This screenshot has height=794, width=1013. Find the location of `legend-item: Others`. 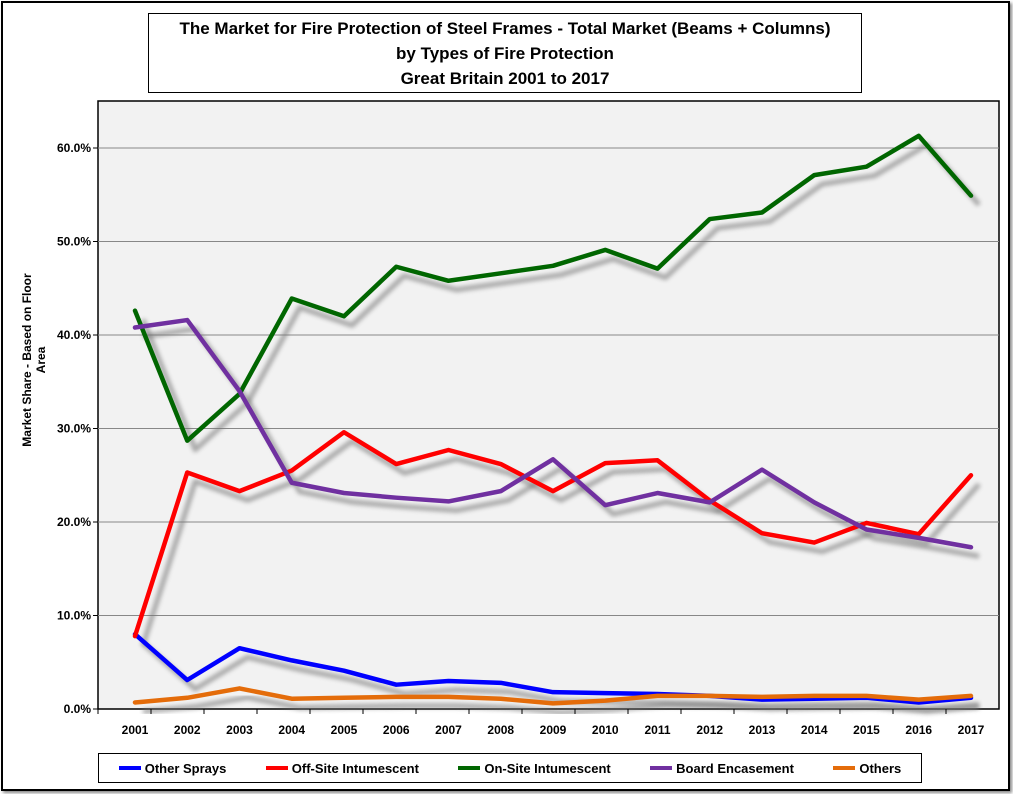

legend-item: Others is located at coordinates (867, 768).